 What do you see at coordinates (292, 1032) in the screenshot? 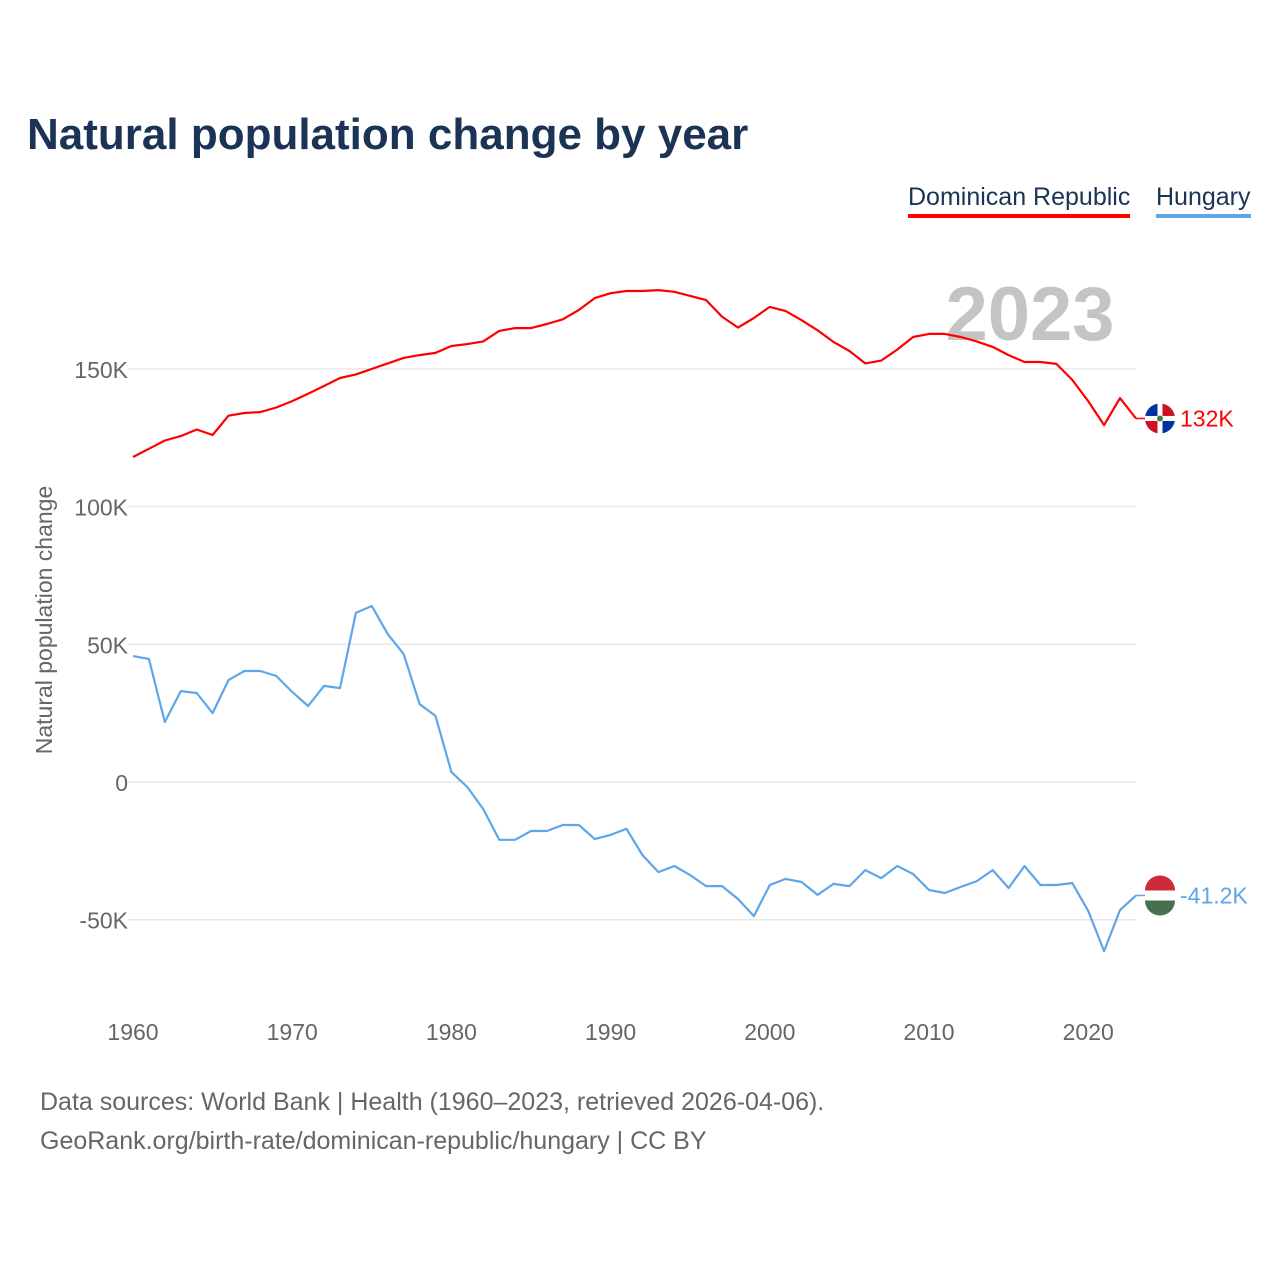
I see `x-tick-label: 1970` at bounding box center [292, 1032].